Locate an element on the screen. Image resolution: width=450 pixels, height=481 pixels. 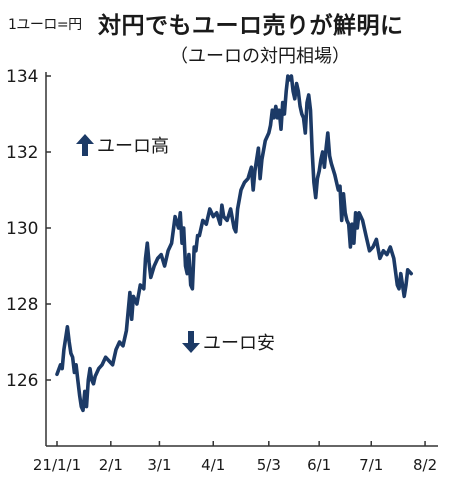
y-tick-label: 128 is located at coordinates (22, 305).